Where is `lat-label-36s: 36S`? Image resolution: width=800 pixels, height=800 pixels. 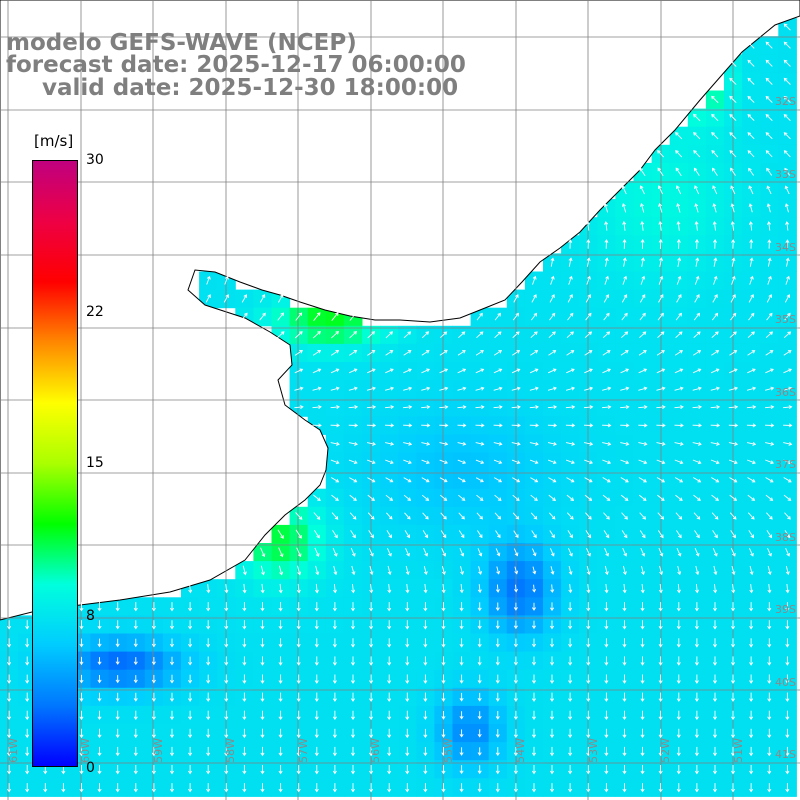 lat-label-36s: 36S is located at coordinates (785, 392).